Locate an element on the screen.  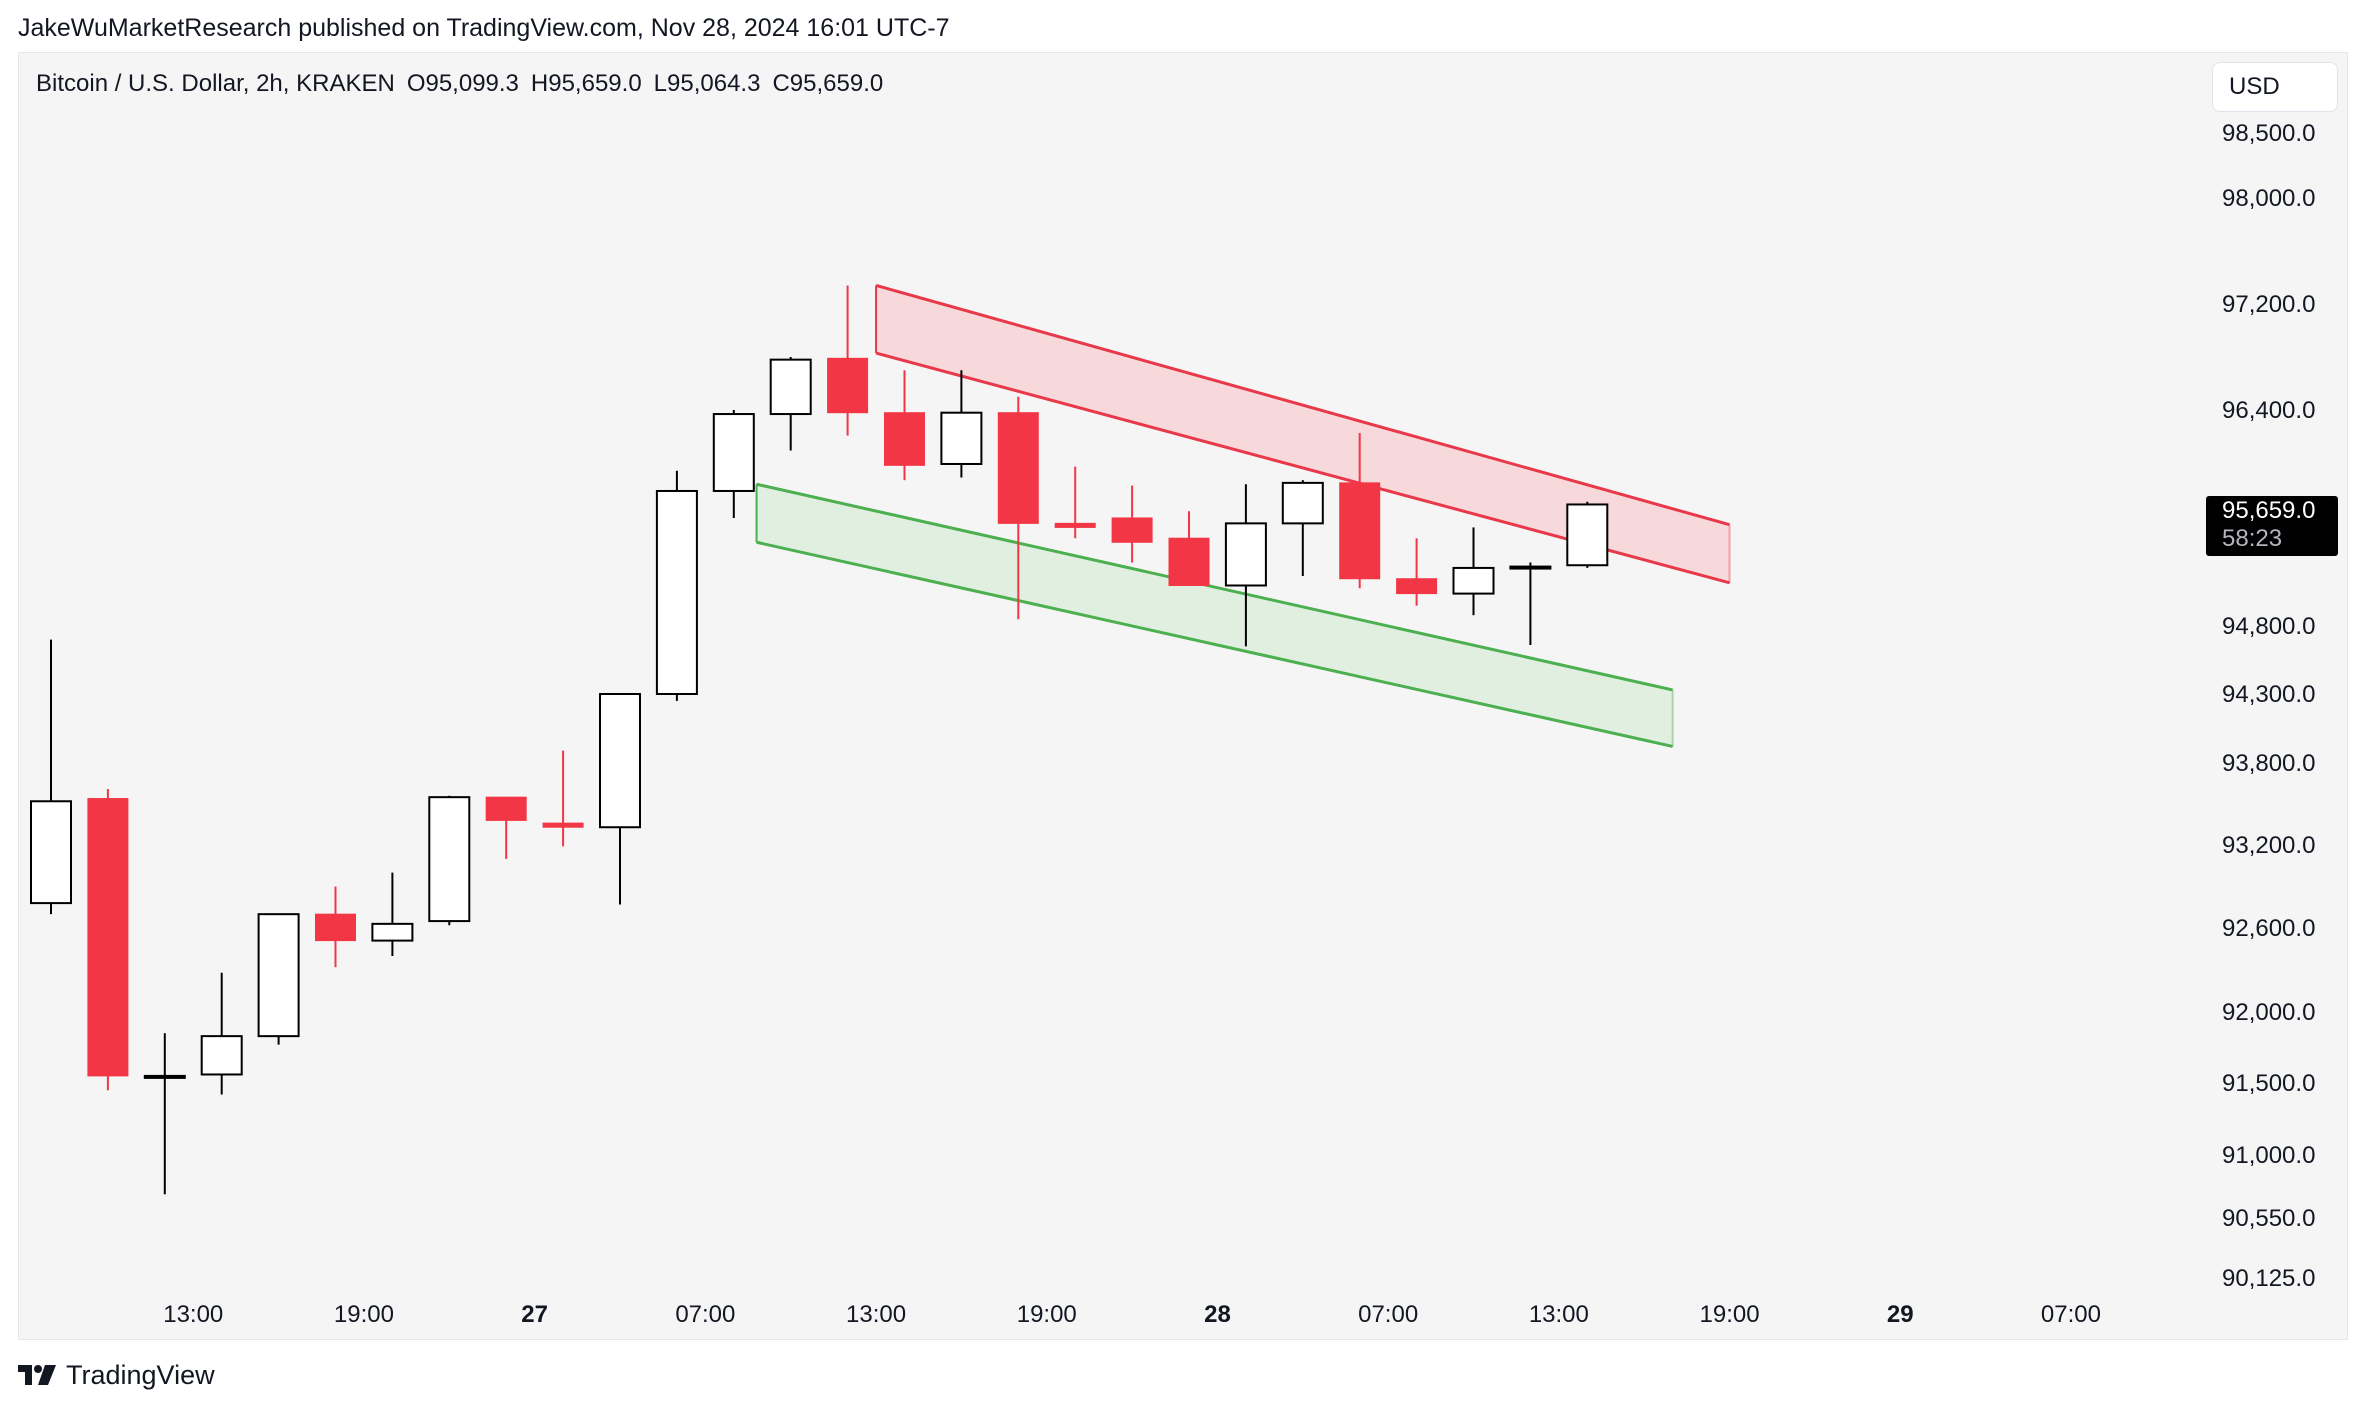
last-price-value: 95,659.0 is located at coordinates (2268, 510).